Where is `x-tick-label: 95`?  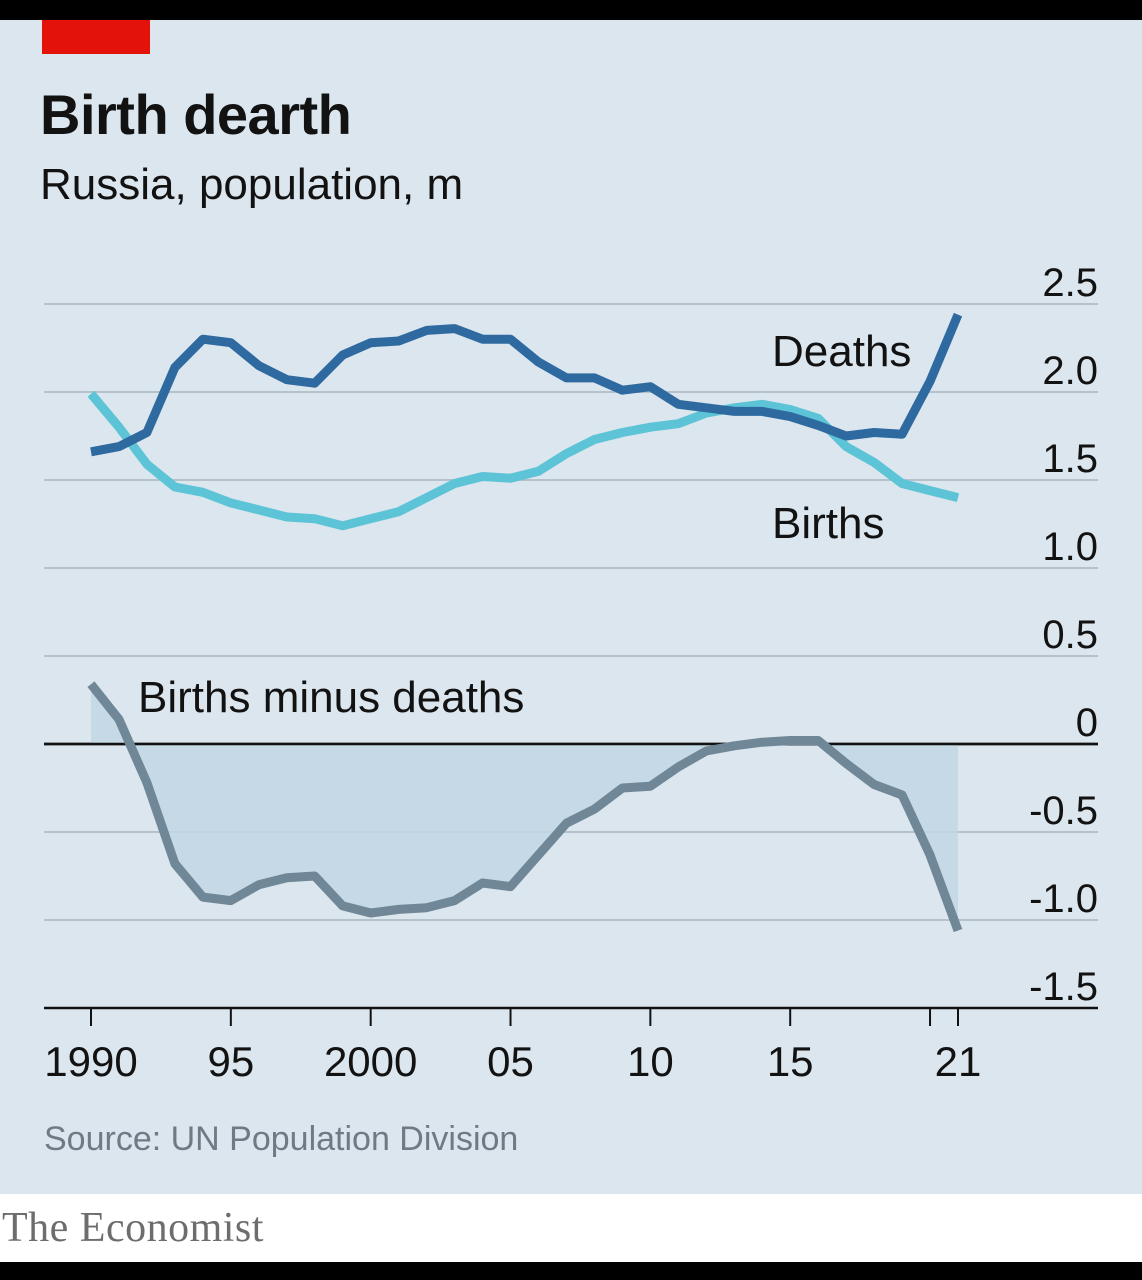
x-tick-label: 95 is located at coordinates (230, 1061).